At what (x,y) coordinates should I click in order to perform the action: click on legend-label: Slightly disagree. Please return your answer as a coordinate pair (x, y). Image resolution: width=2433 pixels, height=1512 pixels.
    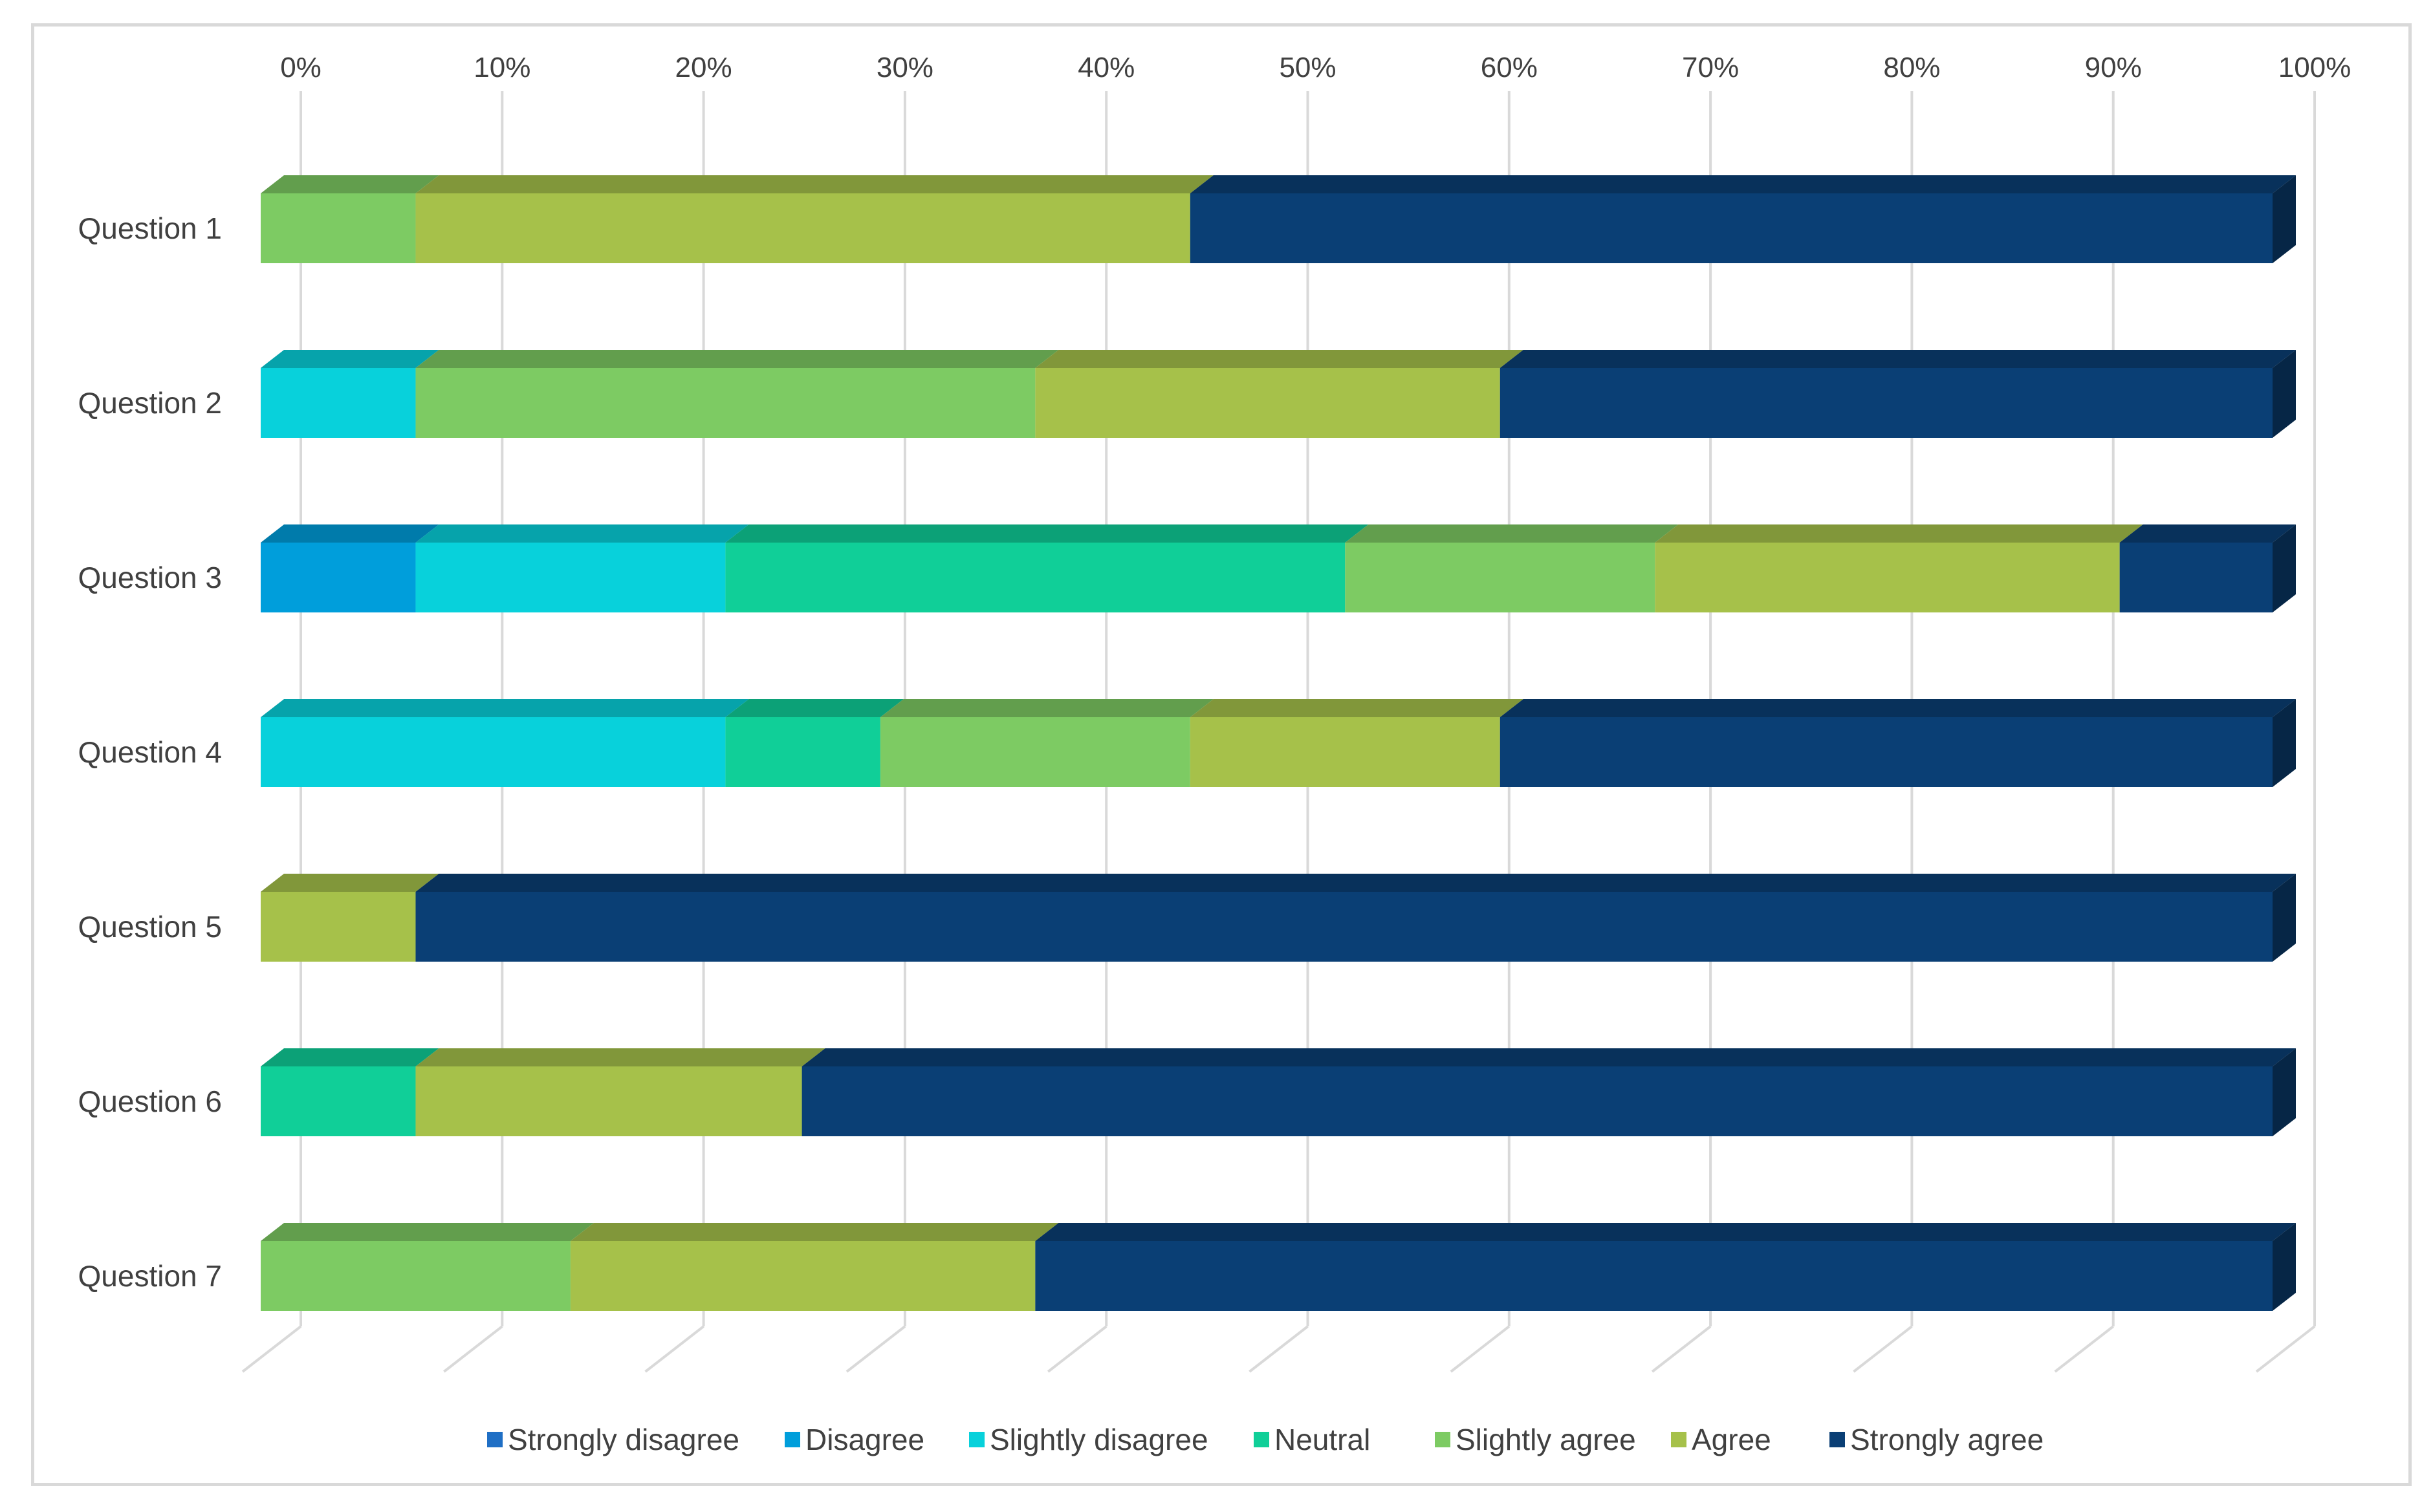
    Looking at the image, I should click on (1099, 1439).